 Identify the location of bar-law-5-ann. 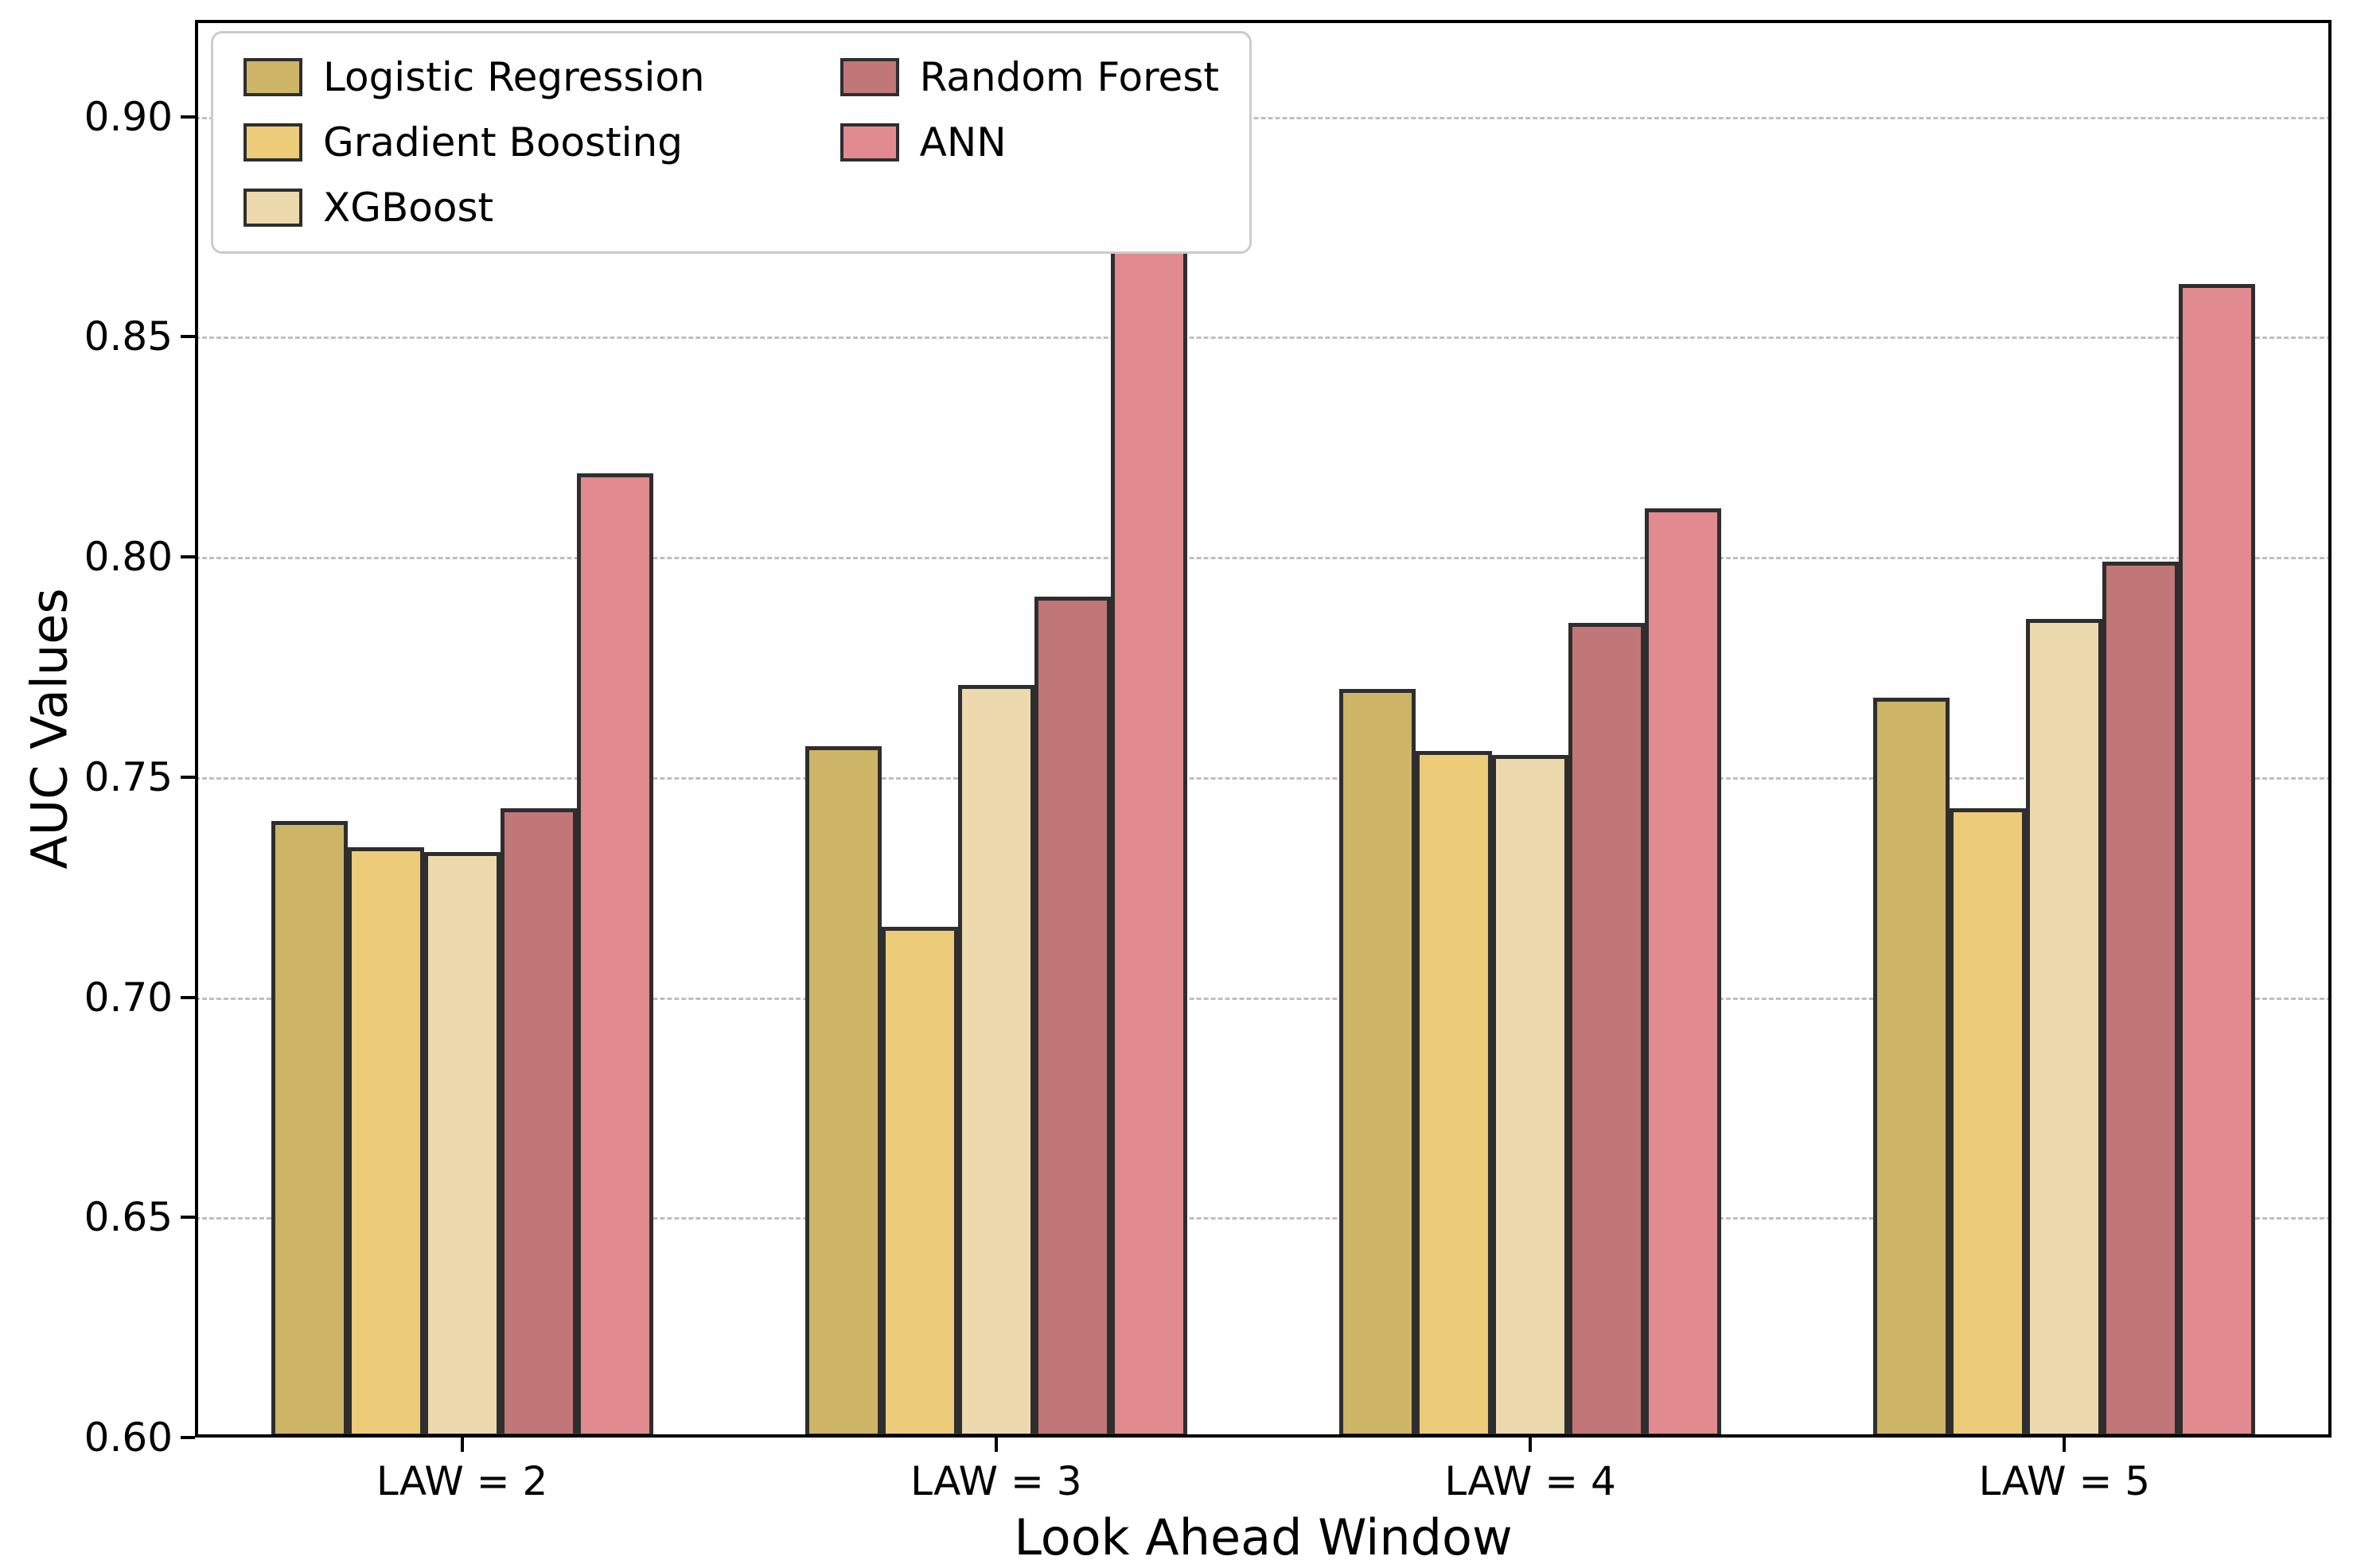
(2217, 861).